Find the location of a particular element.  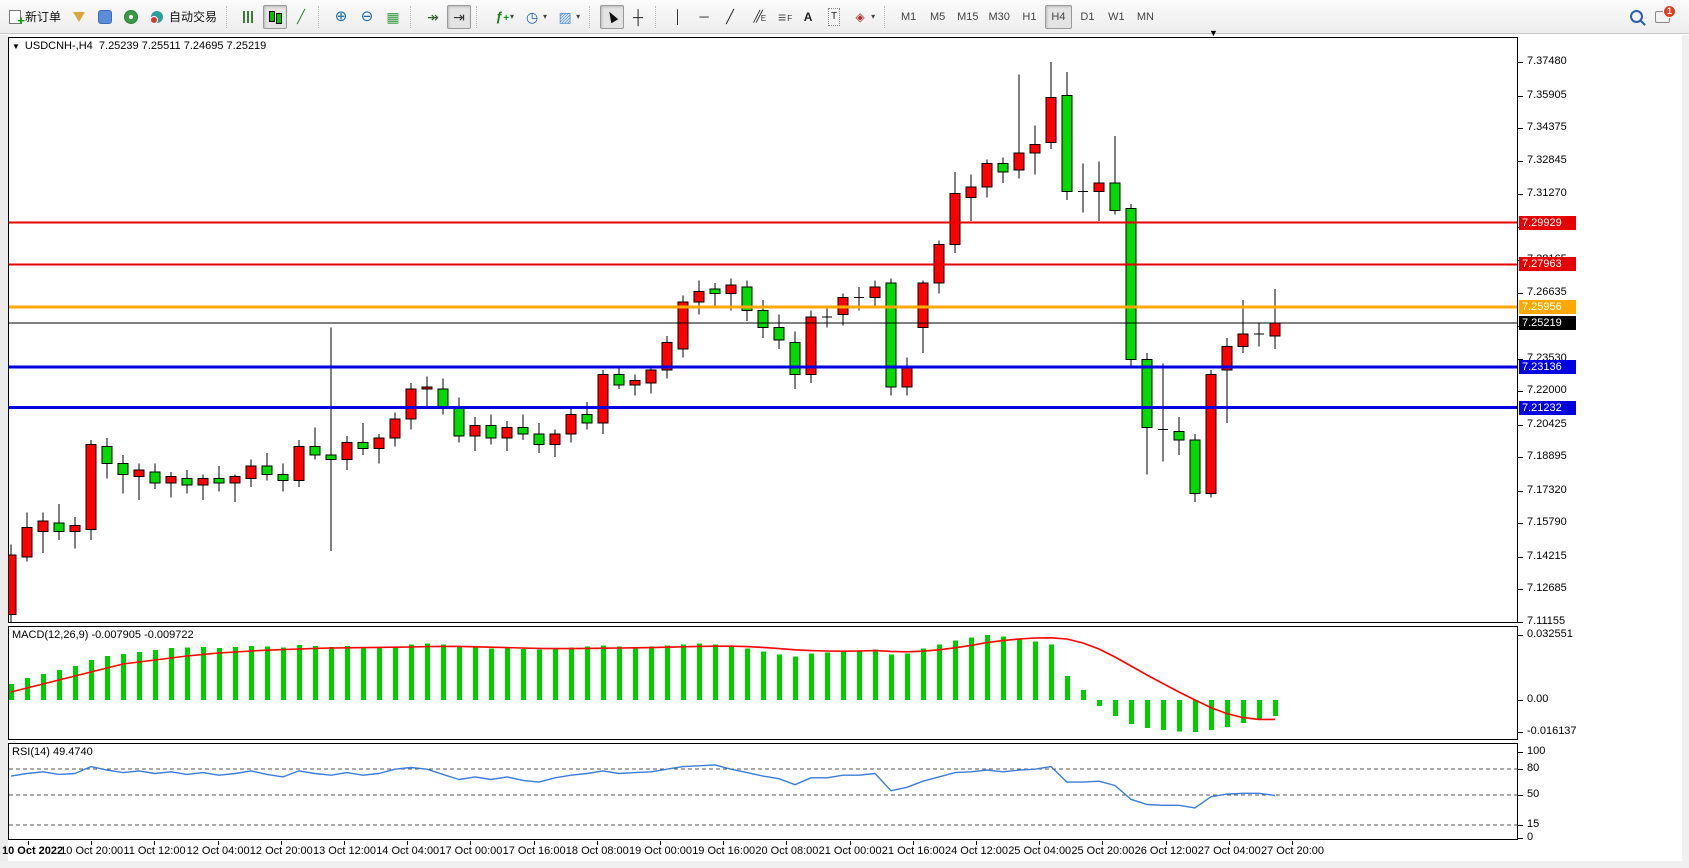

timeframe-d1: D1 is located at coordinates (1087, 17).